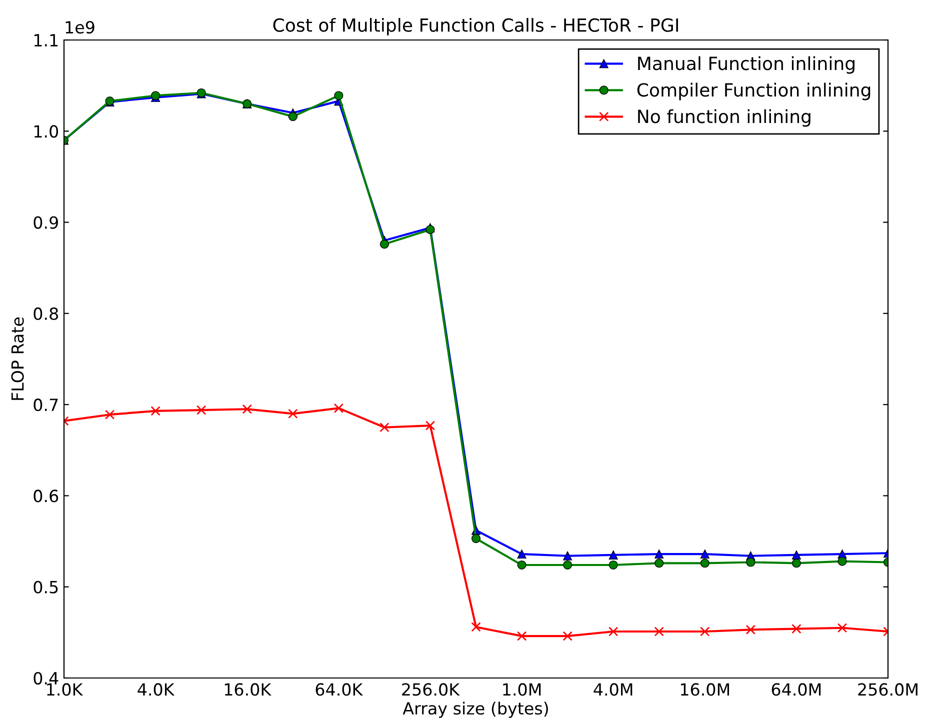 This screenshot has width=926, height=727. Describe the element at coordinates (888, 689) in the screenshot. I see `x-tick-label: 256.0M` at that location.